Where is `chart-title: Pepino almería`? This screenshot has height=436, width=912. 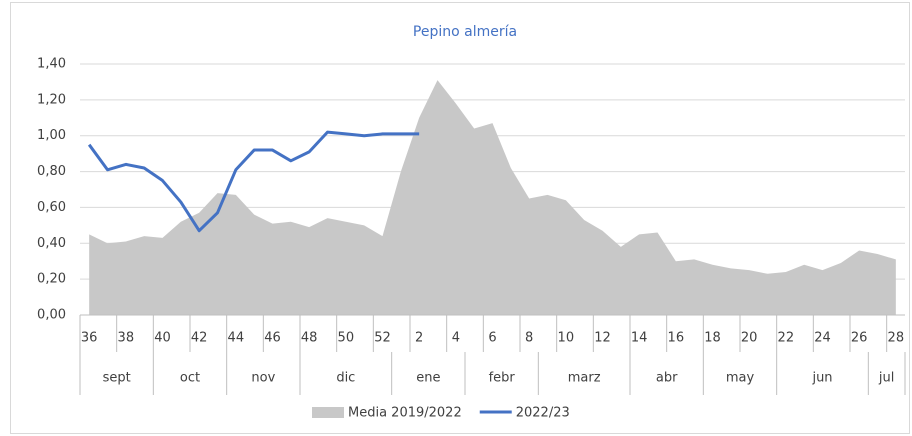
chart-title: Pepino almería is located at coordinates (465, 32).